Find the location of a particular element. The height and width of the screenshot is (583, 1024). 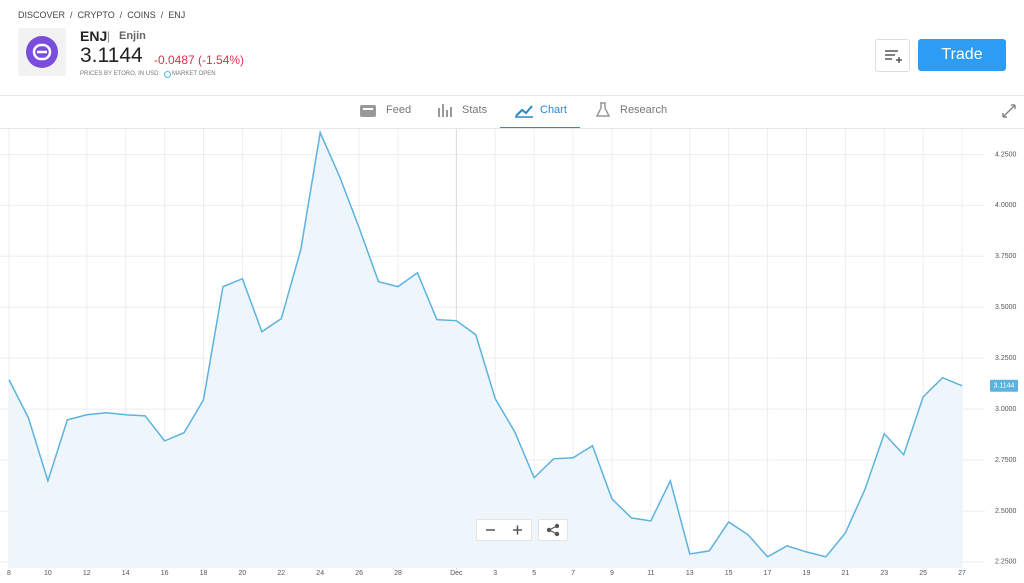

tab-icons is located at coordinates (688, 110).